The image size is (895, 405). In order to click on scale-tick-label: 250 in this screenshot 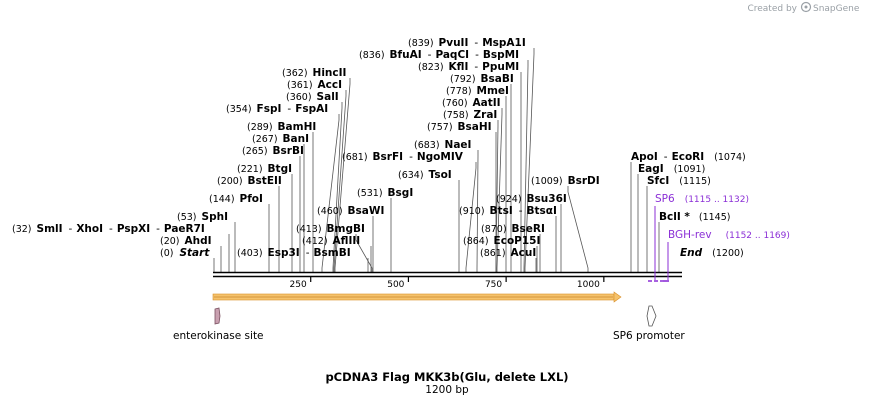, I will do `click(298, 285)`.